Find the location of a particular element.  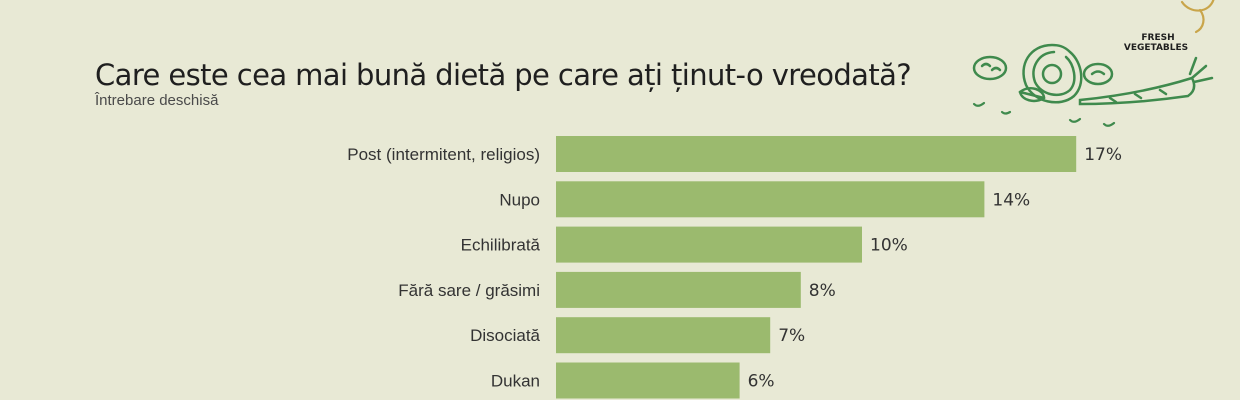

category-label: Fără sare / grăsimi is located at coordinates (469, 290).